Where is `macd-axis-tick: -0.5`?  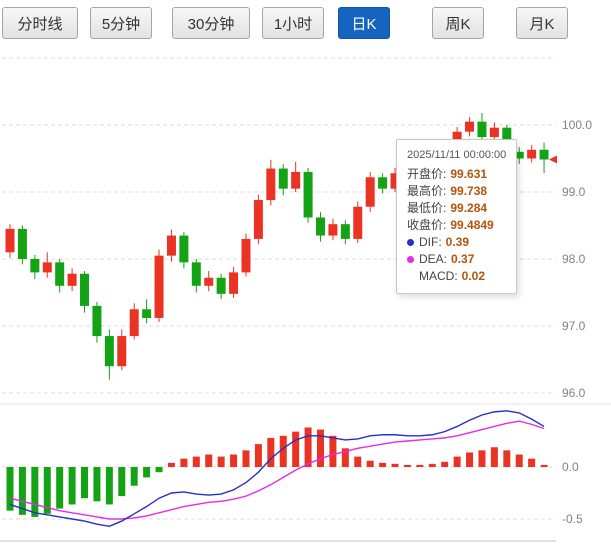 macd-axis-tick: -0.5 is located at coordinates (572, 519).